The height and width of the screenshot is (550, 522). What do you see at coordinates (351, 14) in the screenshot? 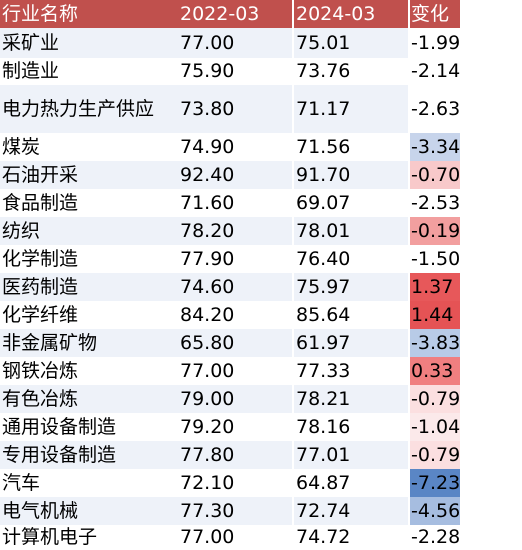
I see `header-2024-03: 2024-03` at bounding box center [351, 14].